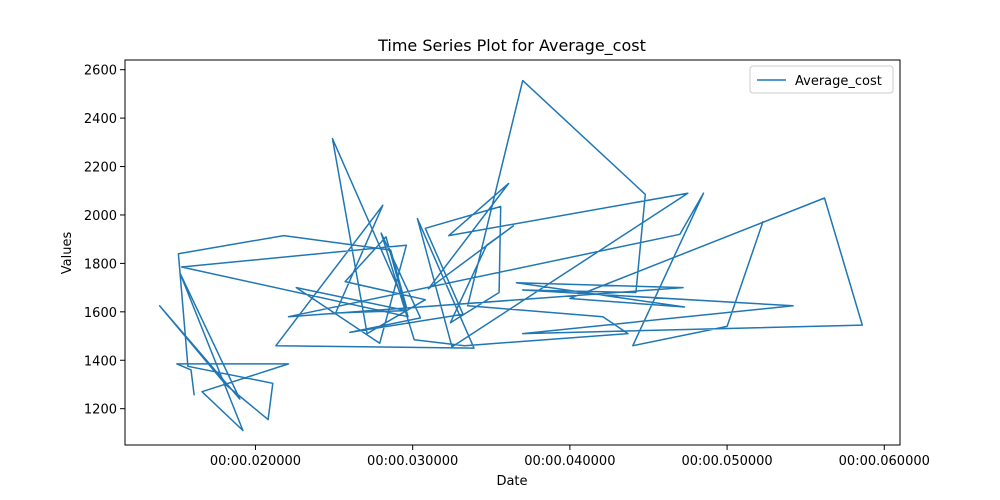 The width and height of the screenshot is (1000, 500). What do you see at coordinates (511, 481) in the screenshot?
I see `x-axis-title: Date` at bounding box center [511, 481].